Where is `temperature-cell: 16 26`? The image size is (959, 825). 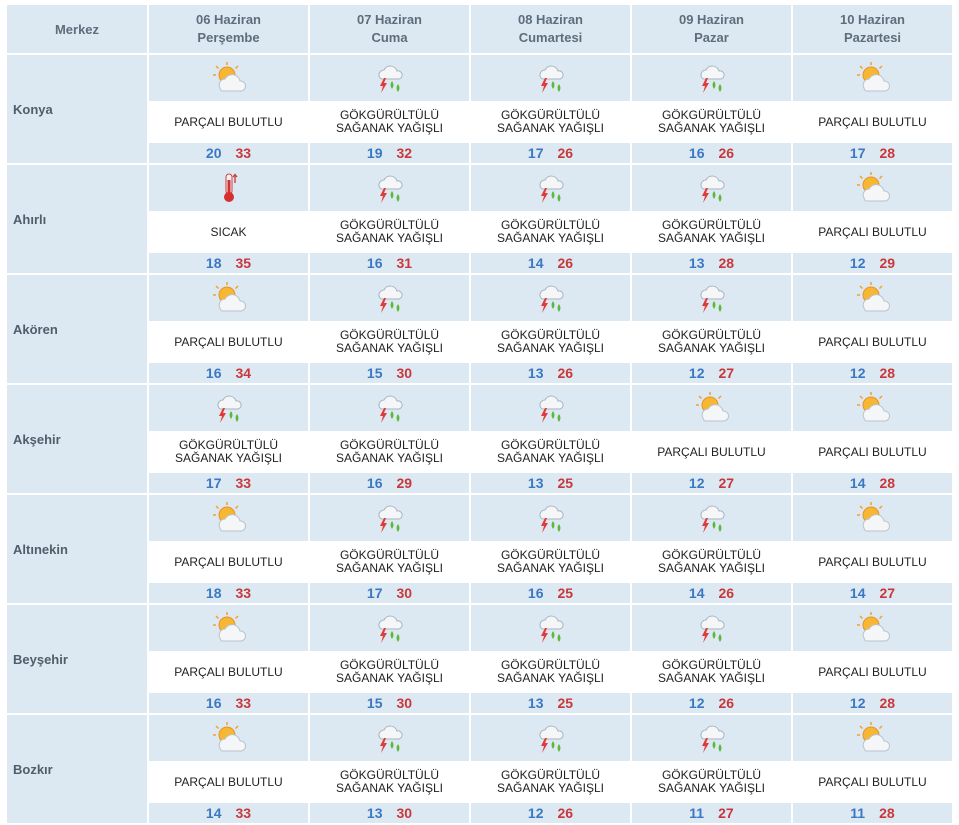 temperature-cell: 16 26 is located at coordinates (711, 153).